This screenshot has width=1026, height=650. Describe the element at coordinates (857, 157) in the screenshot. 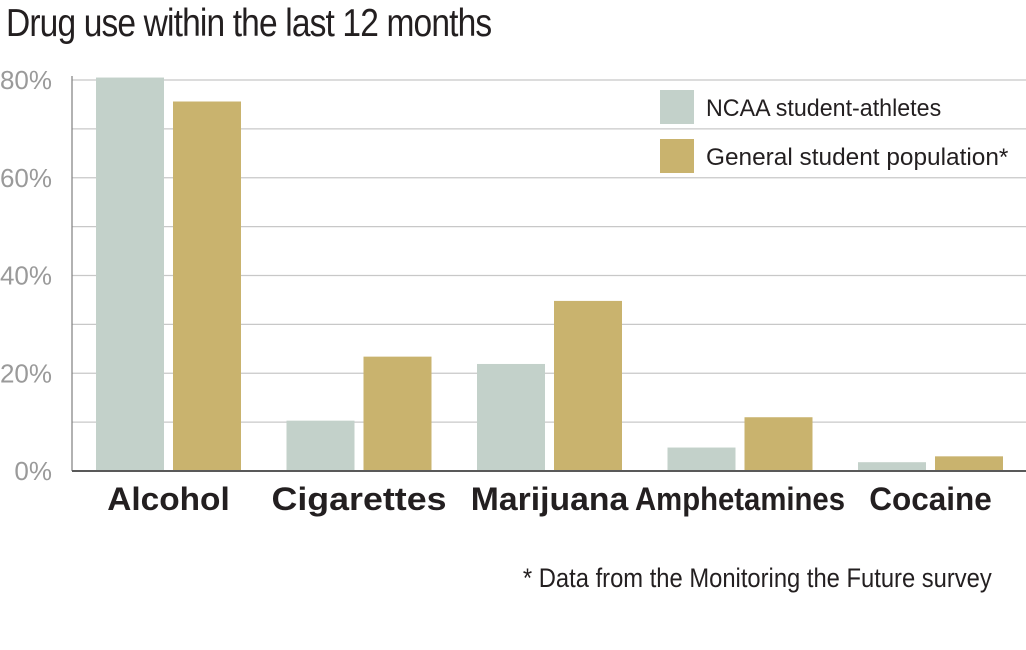

I see `legend-label: General student population*` at that location.